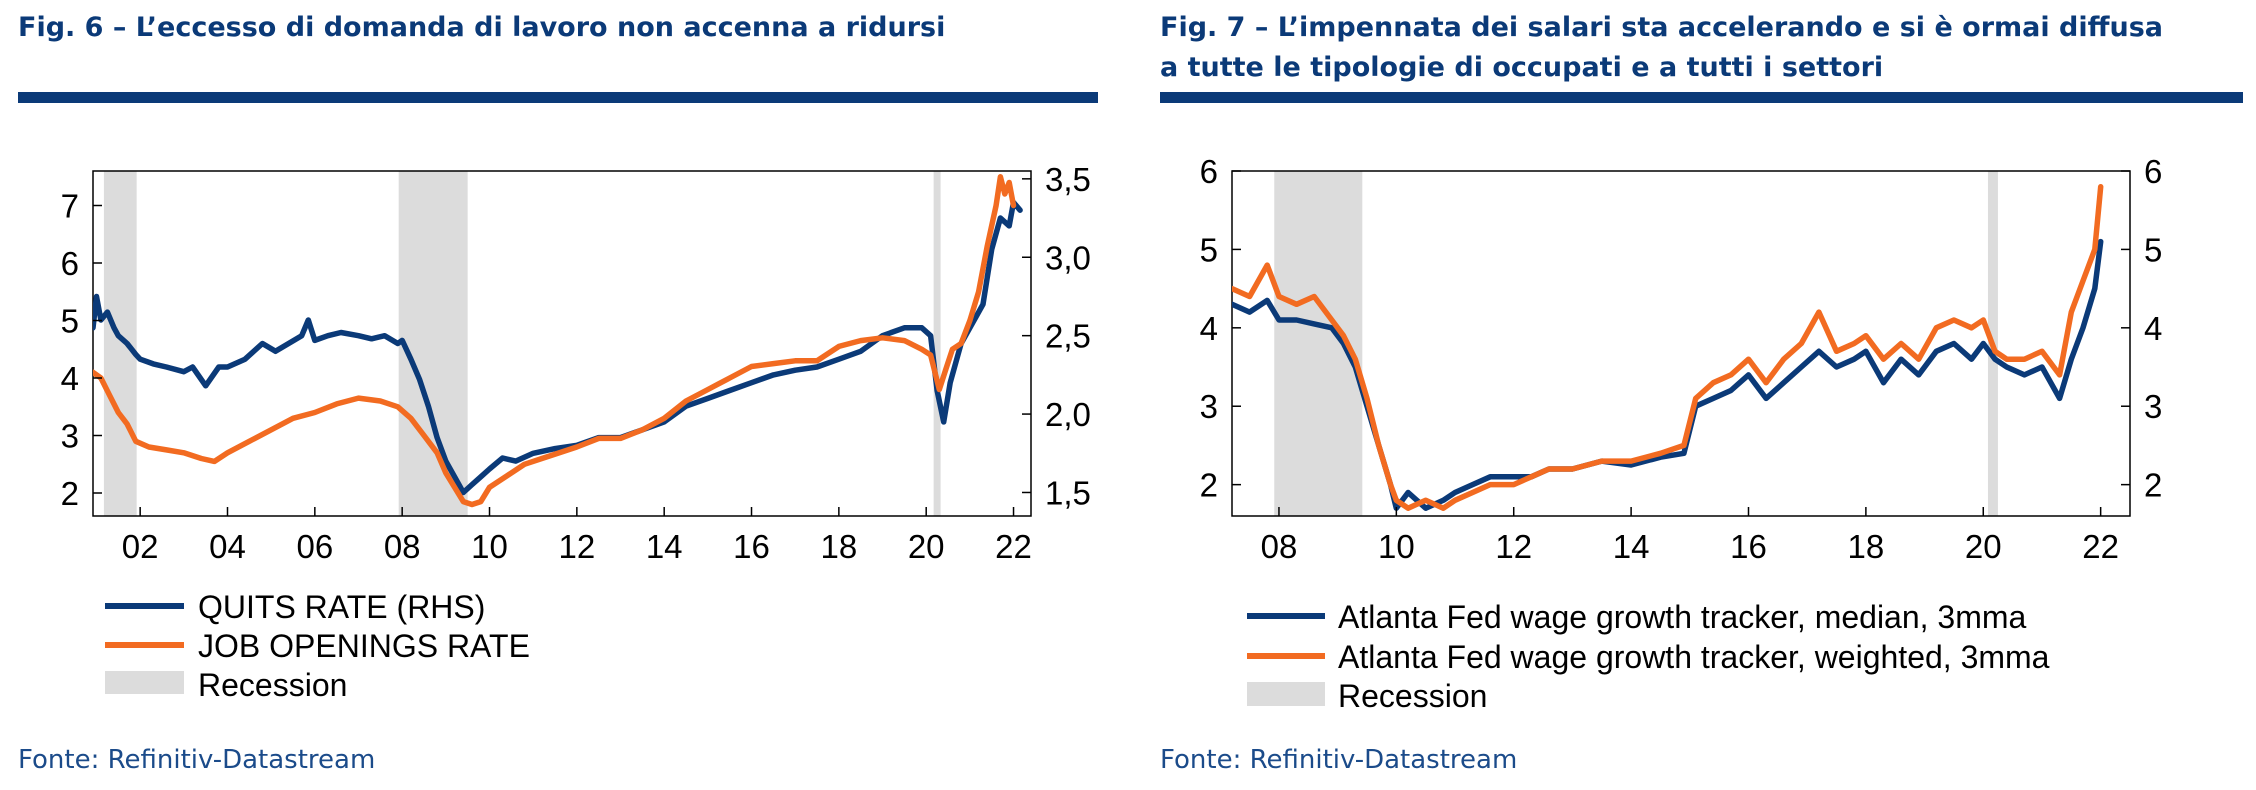 Image resolution: width=2256 pixels, height=790 pixels. What do you see at coordinates (1068, 414) in the screenshot?
I see `y-right-tick-label: 2,0` at bounding box center [1068, 414].